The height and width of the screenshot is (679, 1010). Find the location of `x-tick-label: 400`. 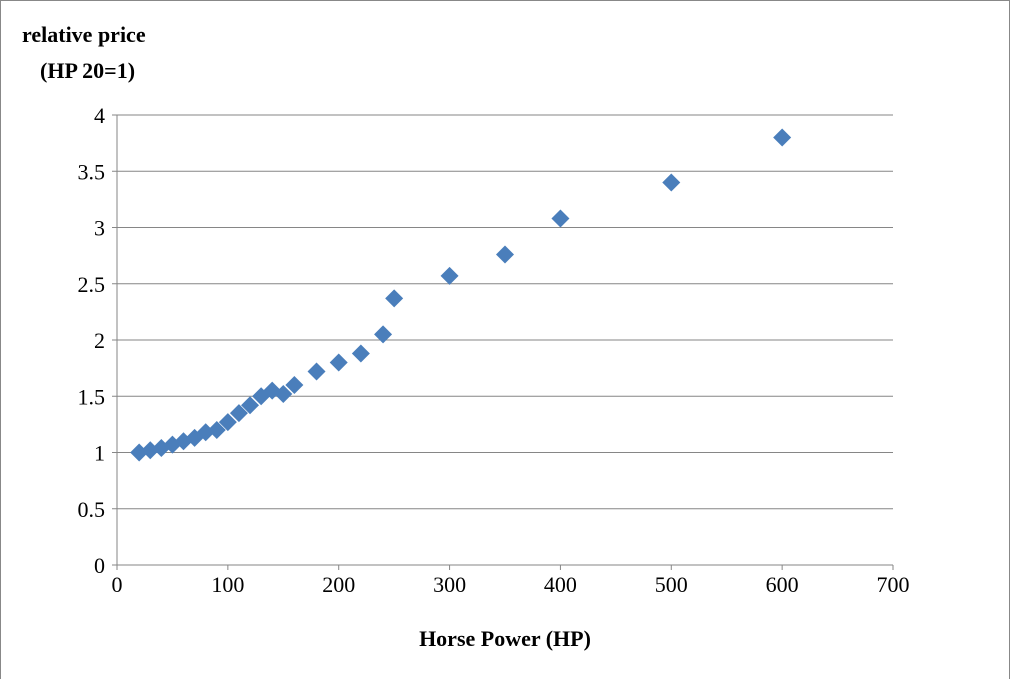

x-tick-label: 400 is located at coordinates (560, 584).